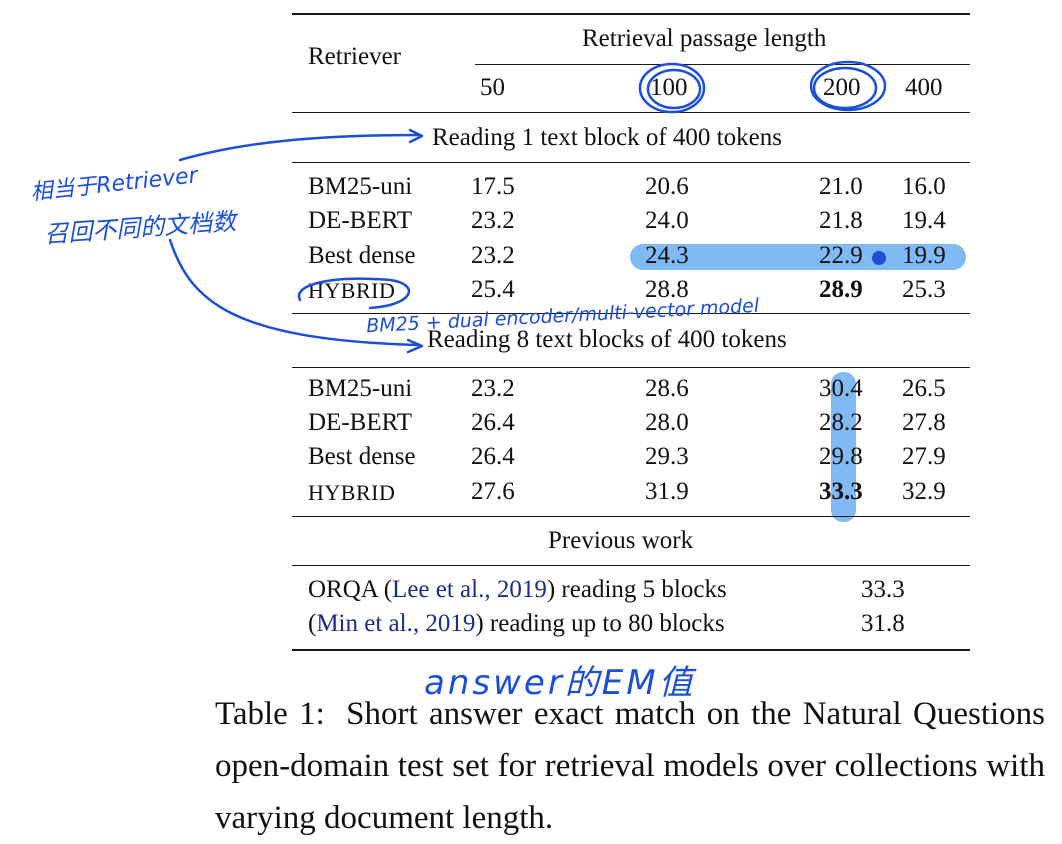 The height and width of the screenshot is (844, 1062). I want to click on s2-row-debert-v50: 26.4, so click(493, 422).